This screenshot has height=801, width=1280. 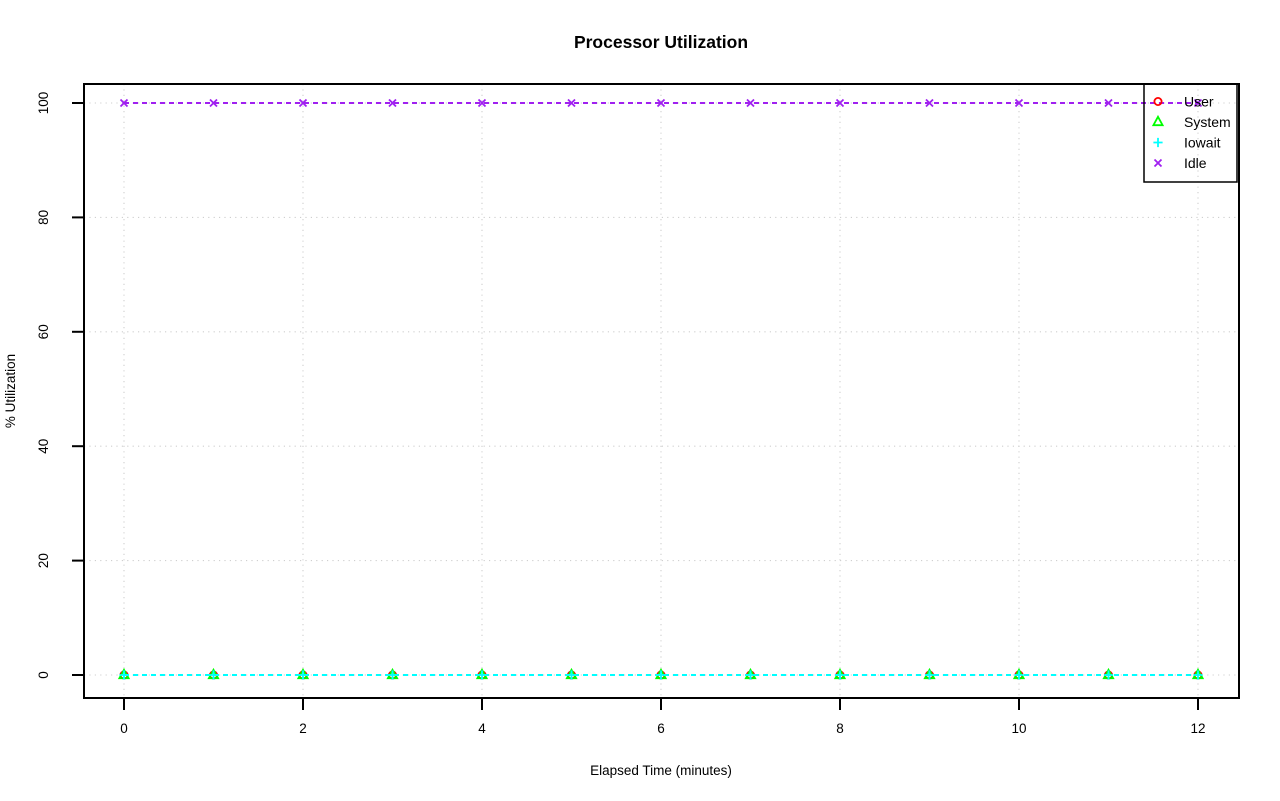 I want to click on legend-box, so click(x=1190, y=133).